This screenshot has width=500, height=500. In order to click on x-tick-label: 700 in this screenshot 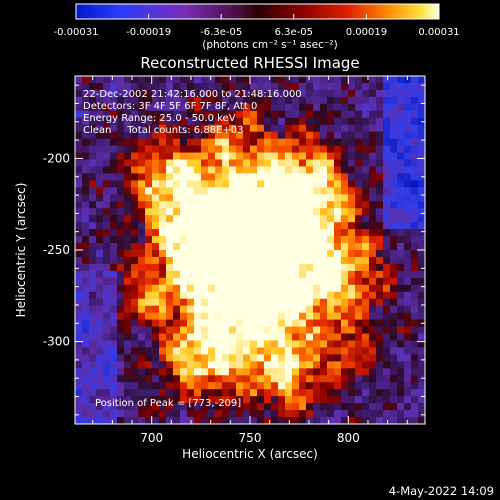, I will do `click(151, 438)`.